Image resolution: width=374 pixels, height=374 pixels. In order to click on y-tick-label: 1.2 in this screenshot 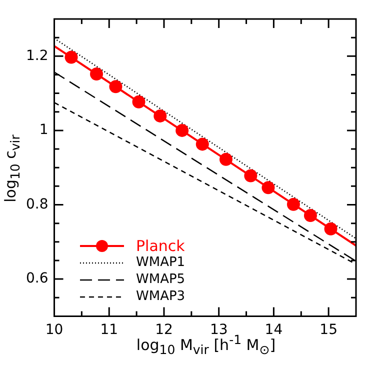, I will do `click(37, 56)`.